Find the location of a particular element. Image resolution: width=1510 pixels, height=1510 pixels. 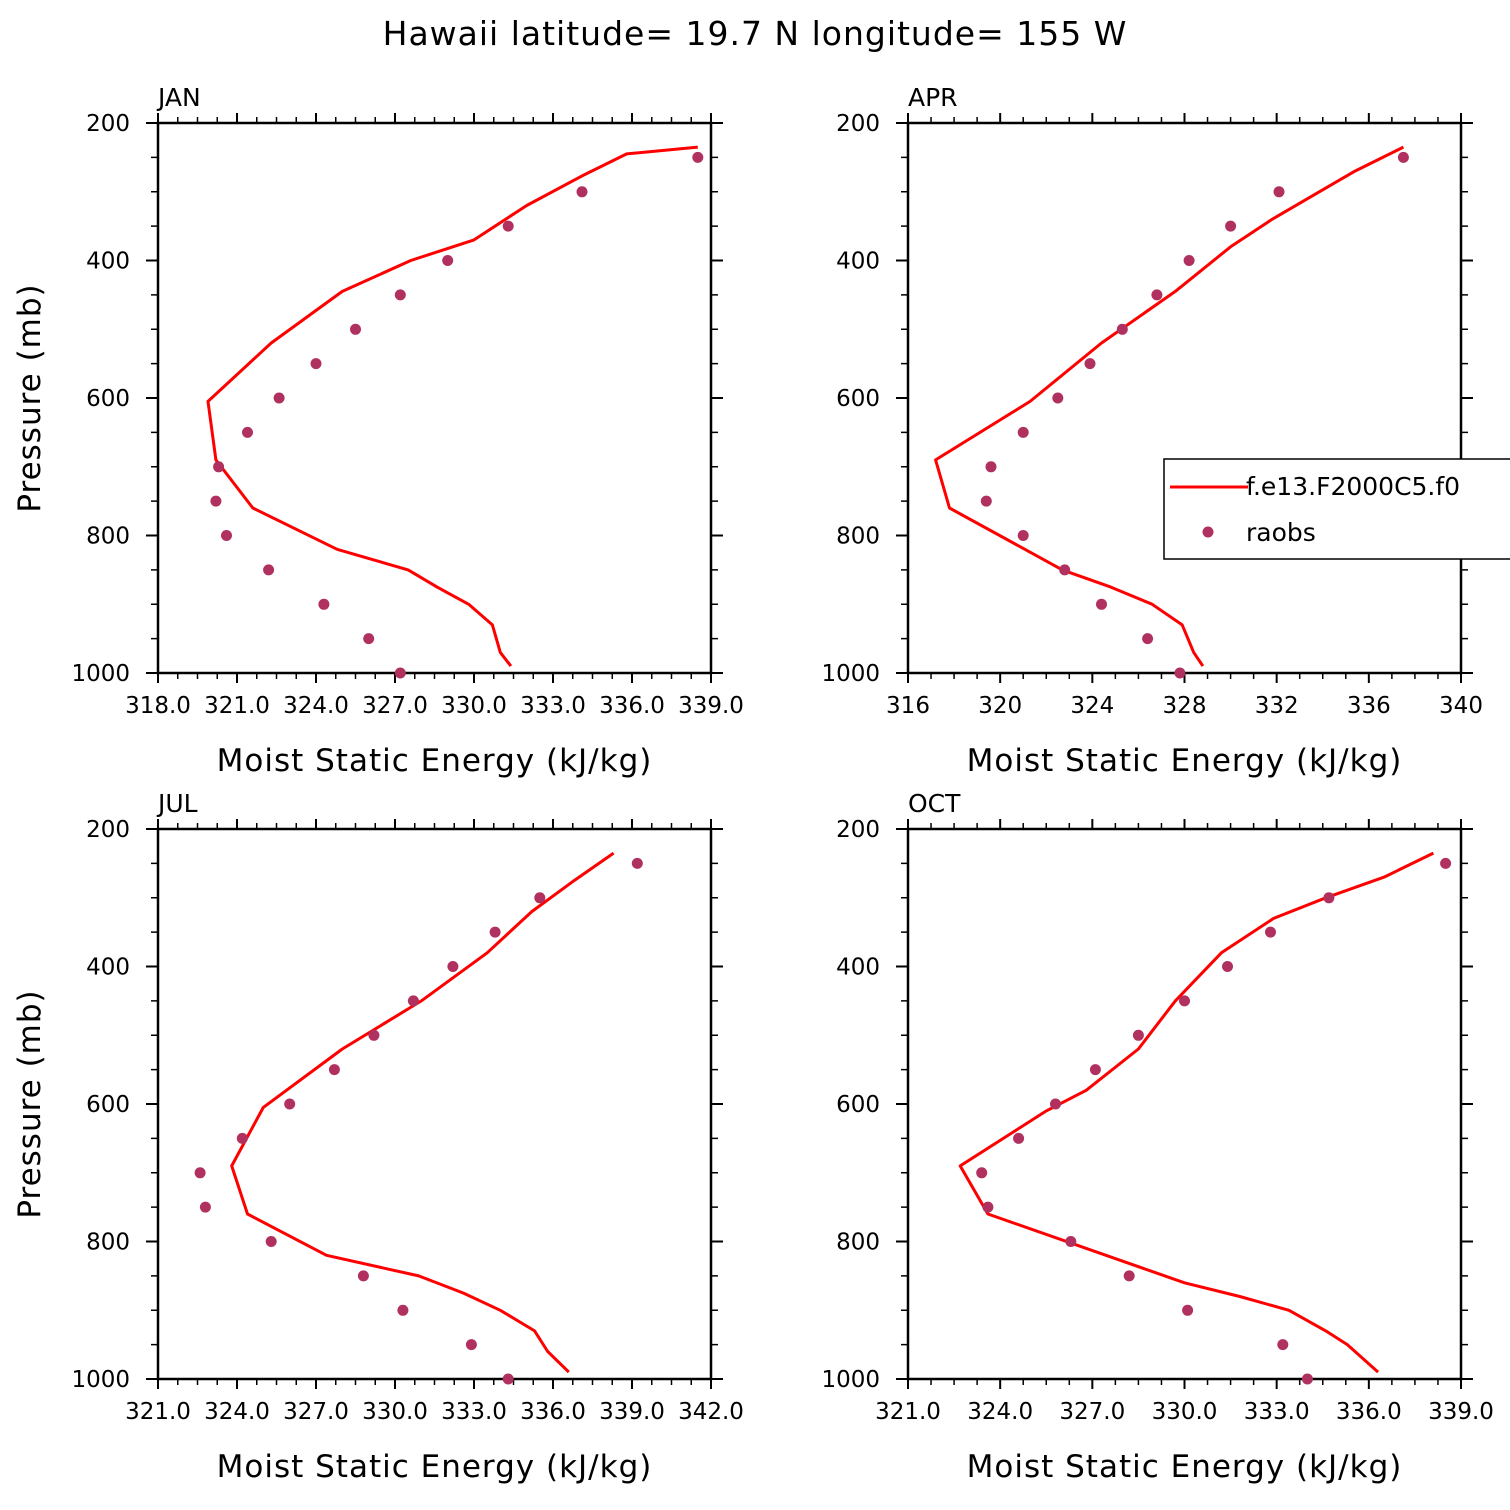

y-axis-label: Pressure (mb) is located at coordinates (30, 1103).